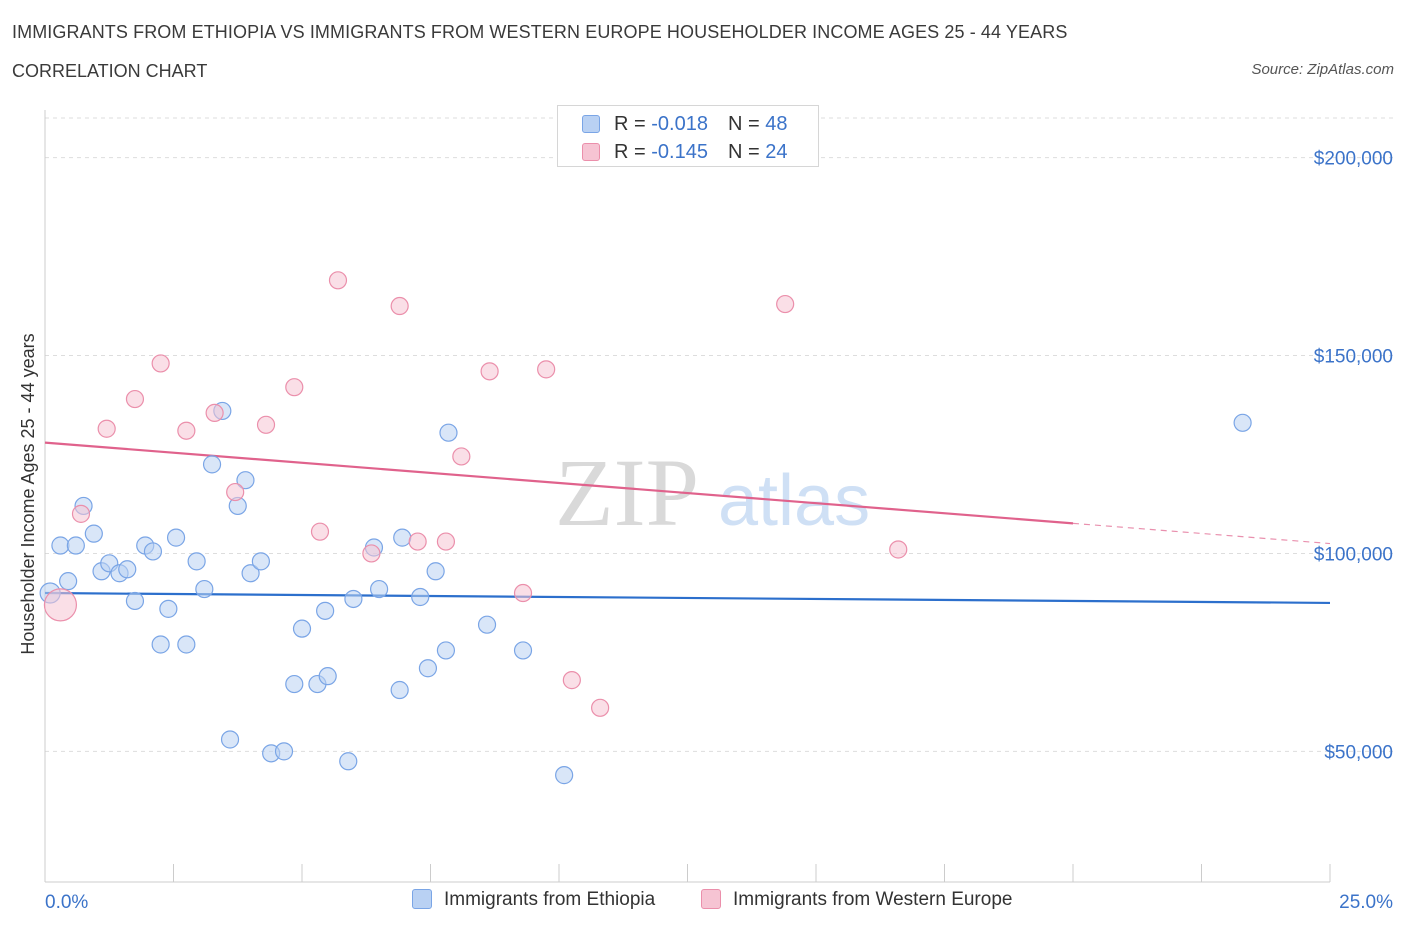 This screenshot has width=1406, height=930. Describe the element at coordinates (1358, 752) in the screenshot. I see `y-tick-label: $50,000` at that location.